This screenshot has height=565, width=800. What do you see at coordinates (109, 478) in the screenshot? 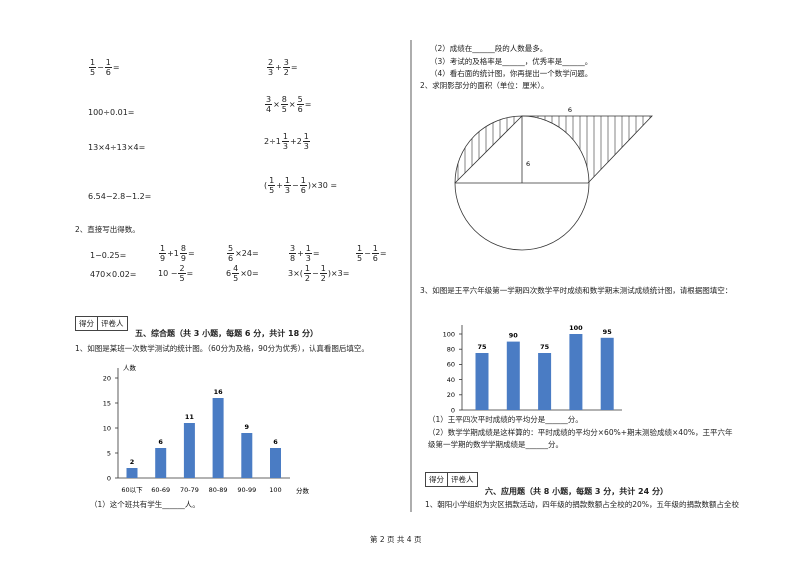
I see `y-tick-label: 0` at bounding box center [109, 478].